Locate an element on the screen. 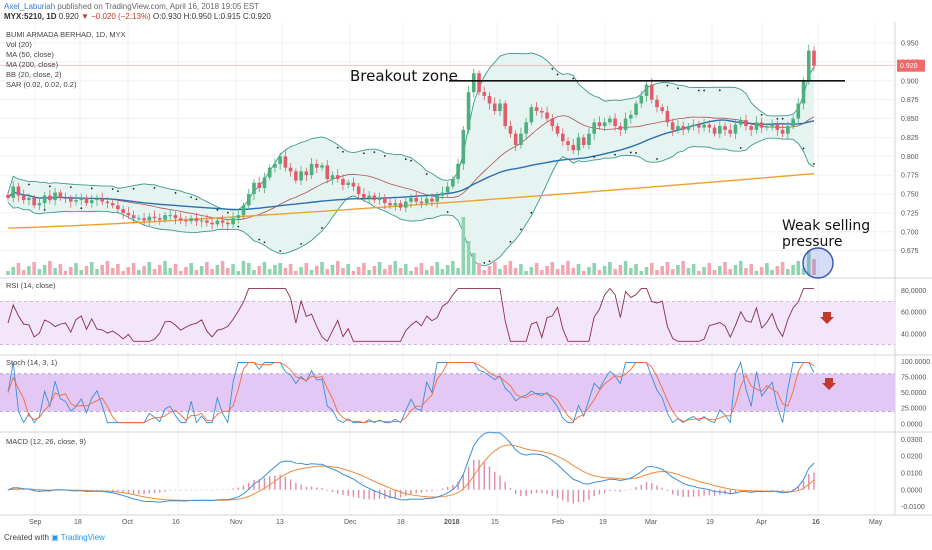 Image resolution: width=932 pixels, height=550 pixels. weak-selling-annotation-2: pressure is located at coordinates (812, 242).